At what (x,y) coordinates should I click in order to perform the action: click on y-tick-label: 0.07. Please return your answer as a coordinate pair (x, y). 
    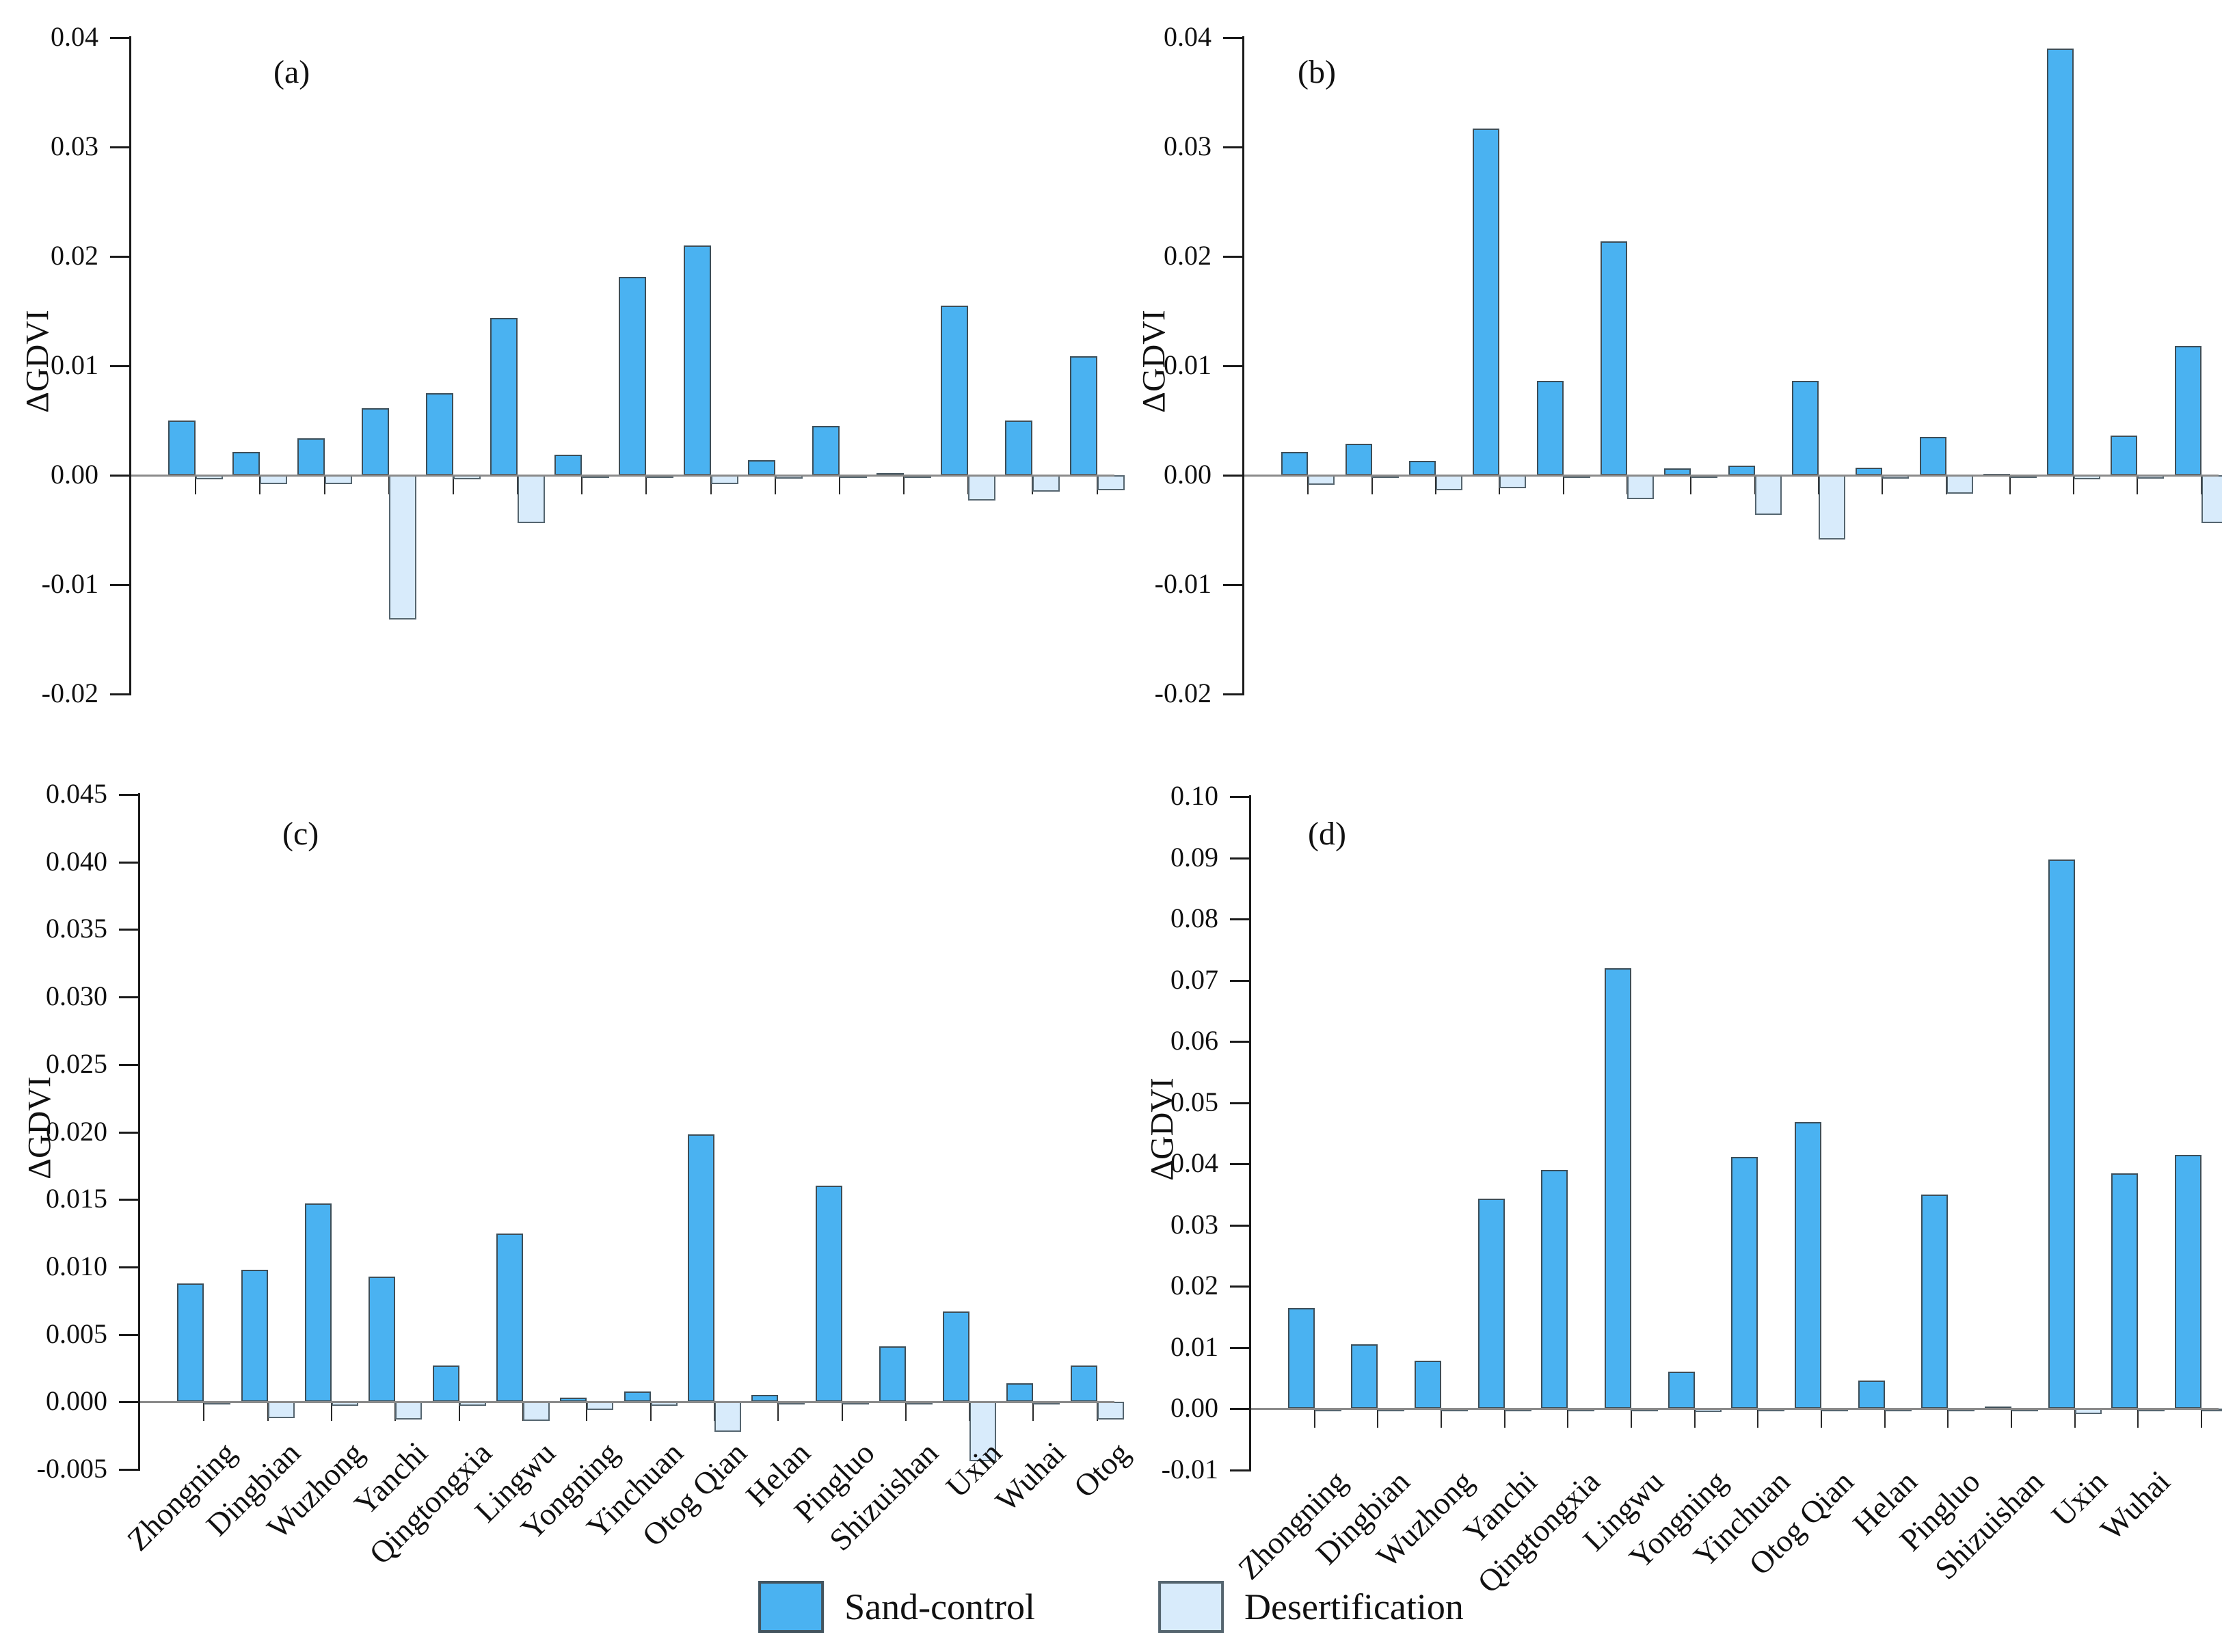
    Looking at the image, I should click on (1194, 979).